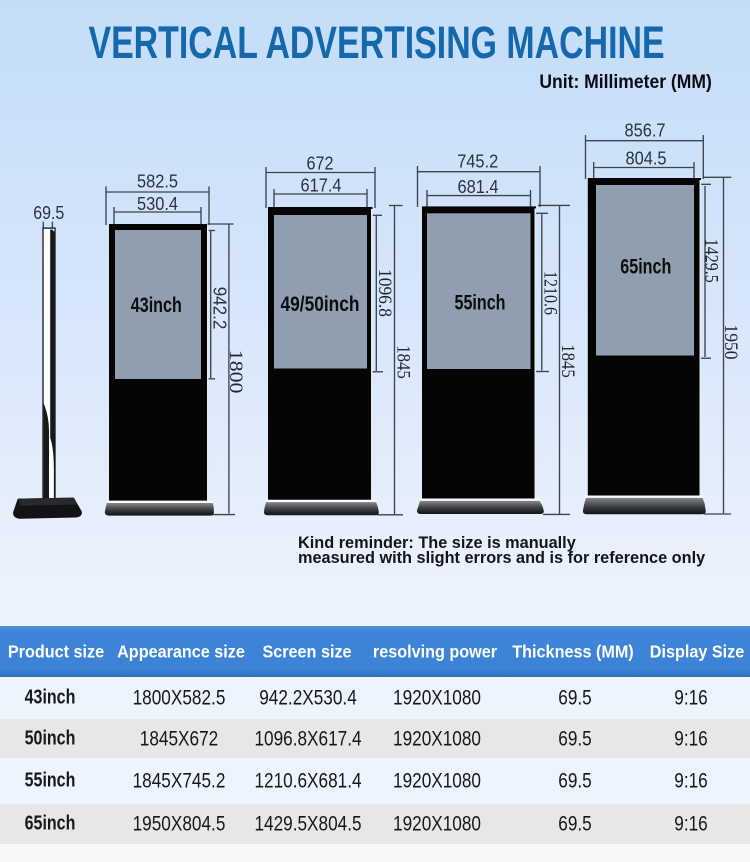 The image size is (750, 862). I want to click on svg-text: 1800, so click(235, 372).